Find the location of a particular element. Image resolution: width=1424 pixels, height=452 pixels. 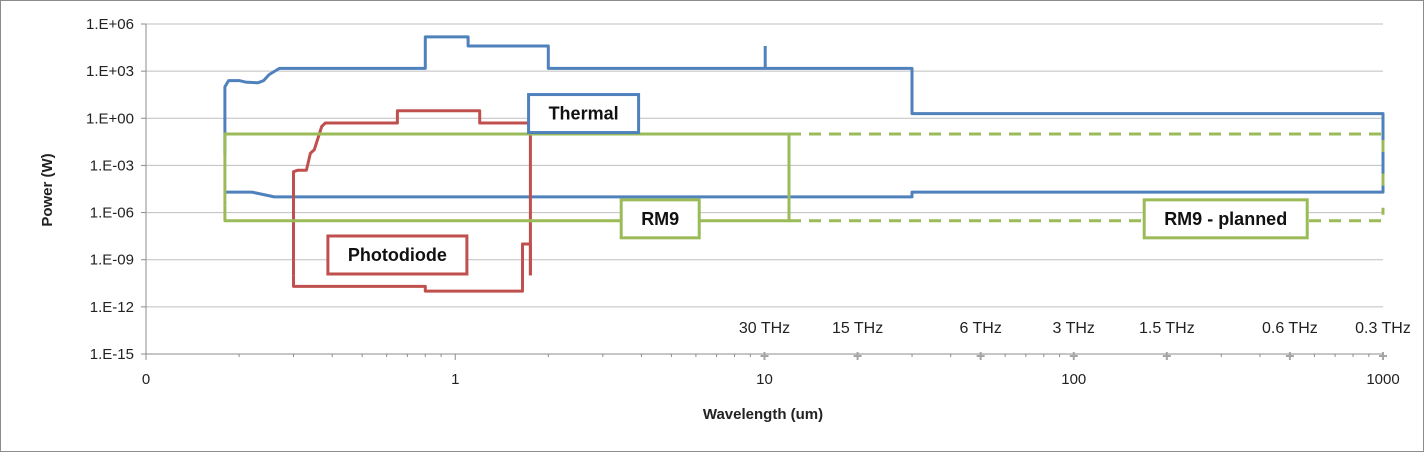

rm9-label-box: RM9 is located at coordinates (660, 219).